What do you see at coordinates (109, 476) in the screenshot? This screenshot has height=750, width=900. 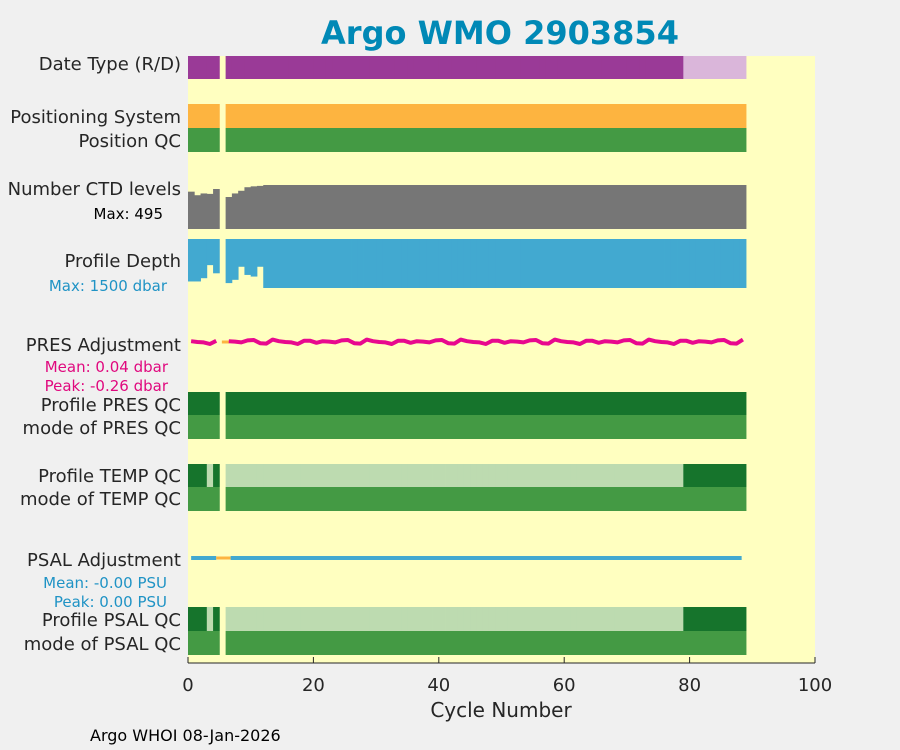 I see `profile-temp-qc-label: Profile TEMP QC` at bounding box center [109, 476].